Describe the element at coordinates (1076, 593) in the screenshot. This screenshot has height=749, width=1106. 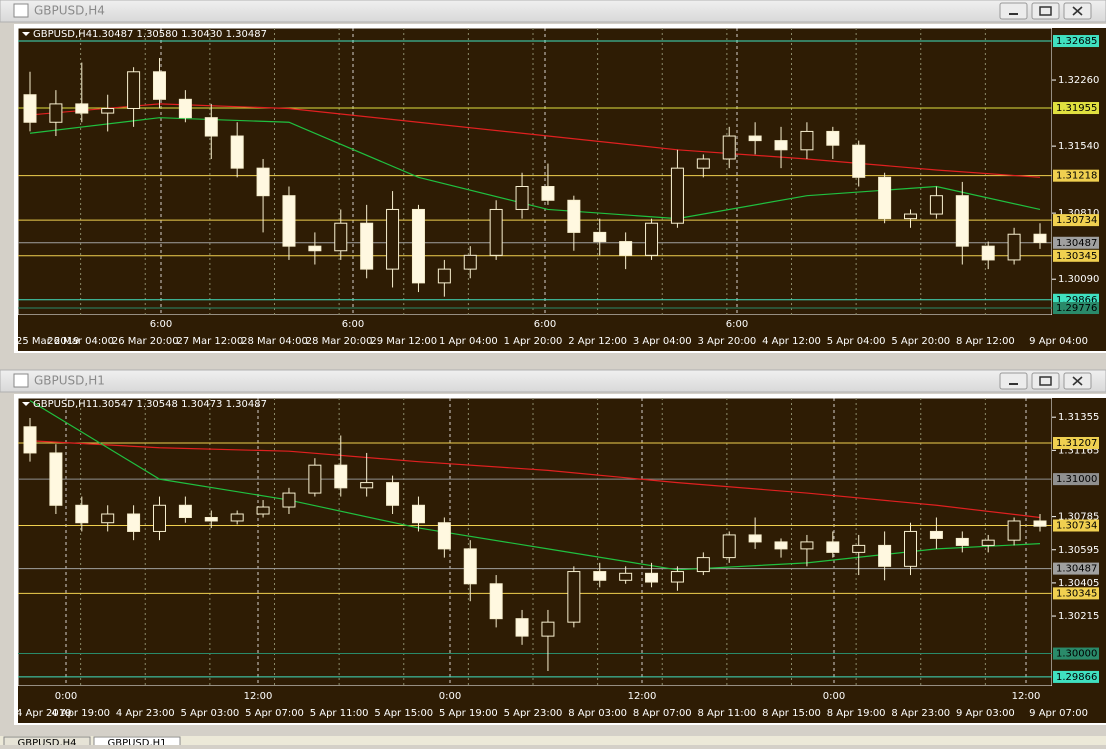
I see `price-label: 1.30345` at that location.